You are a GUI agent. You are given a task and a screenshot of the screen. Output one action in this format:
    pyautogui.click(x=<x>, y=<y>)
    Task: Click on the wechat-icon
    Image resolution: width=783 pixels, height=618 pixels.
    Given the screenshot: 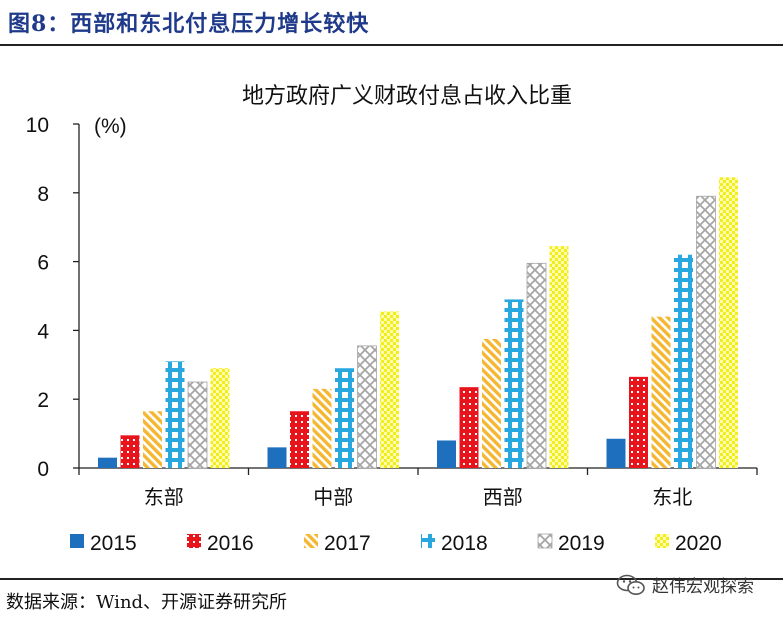 What is the action you would take?
    pyautogui.click(x=630, y=584)
    